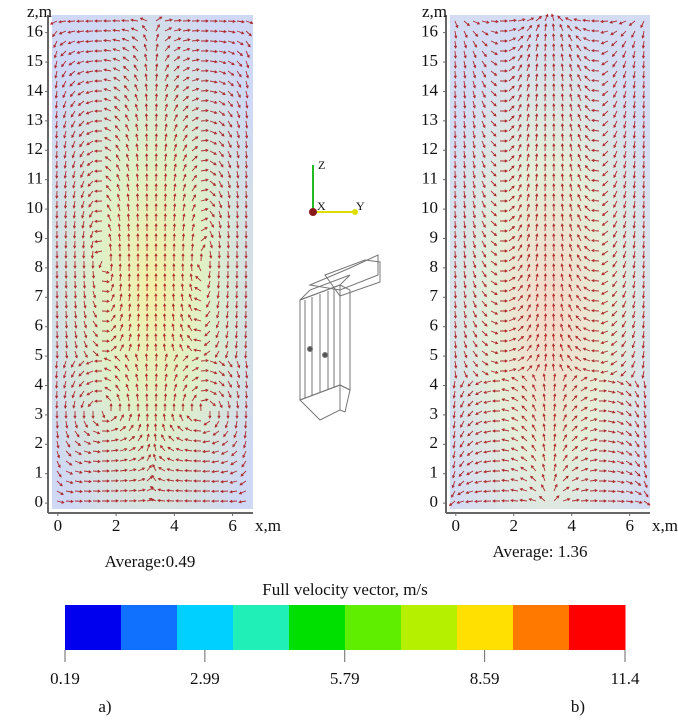 This screenshot has width=678, height=725. I want to click on axes-icon: Z X Y, so click(337, 187).